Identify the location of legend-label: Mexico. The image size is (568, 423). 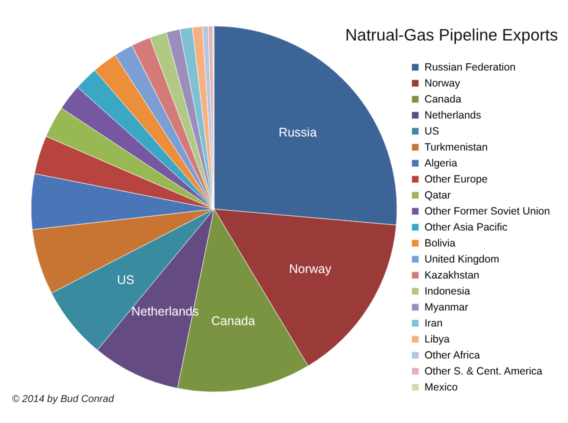
(441, 387).